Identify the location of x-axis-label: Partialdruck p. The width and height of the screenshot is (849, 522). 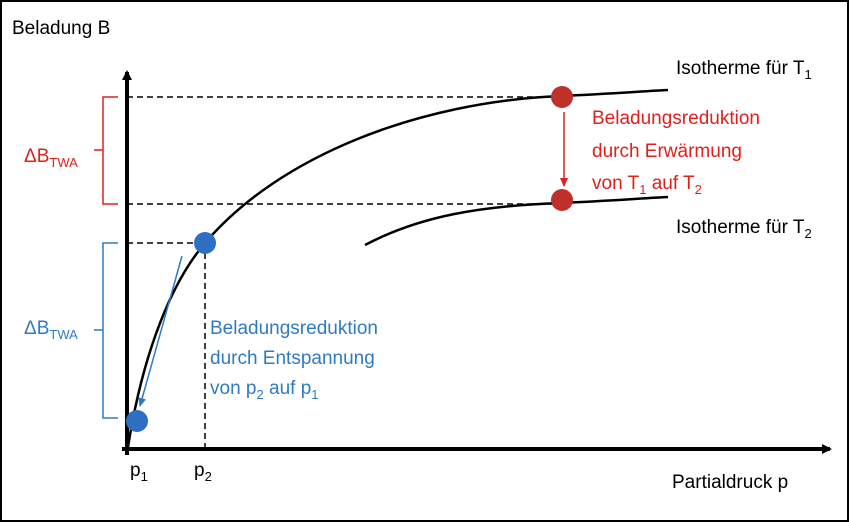
(730, 482).